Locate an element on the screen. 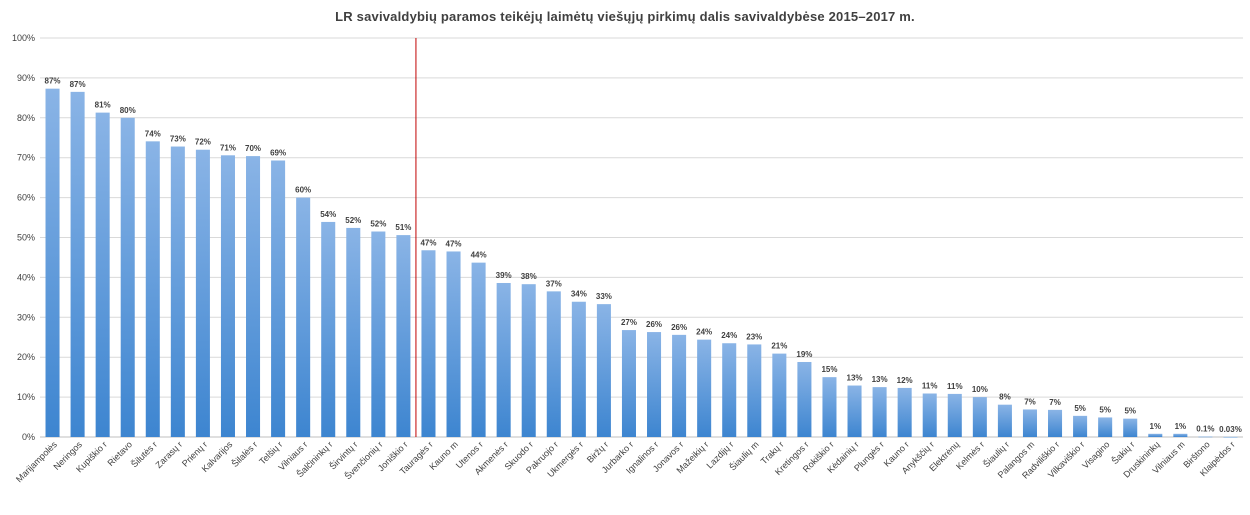 This screenshot has width=1250, height=515. data-label: 72% is located at coordinates (203, 142).